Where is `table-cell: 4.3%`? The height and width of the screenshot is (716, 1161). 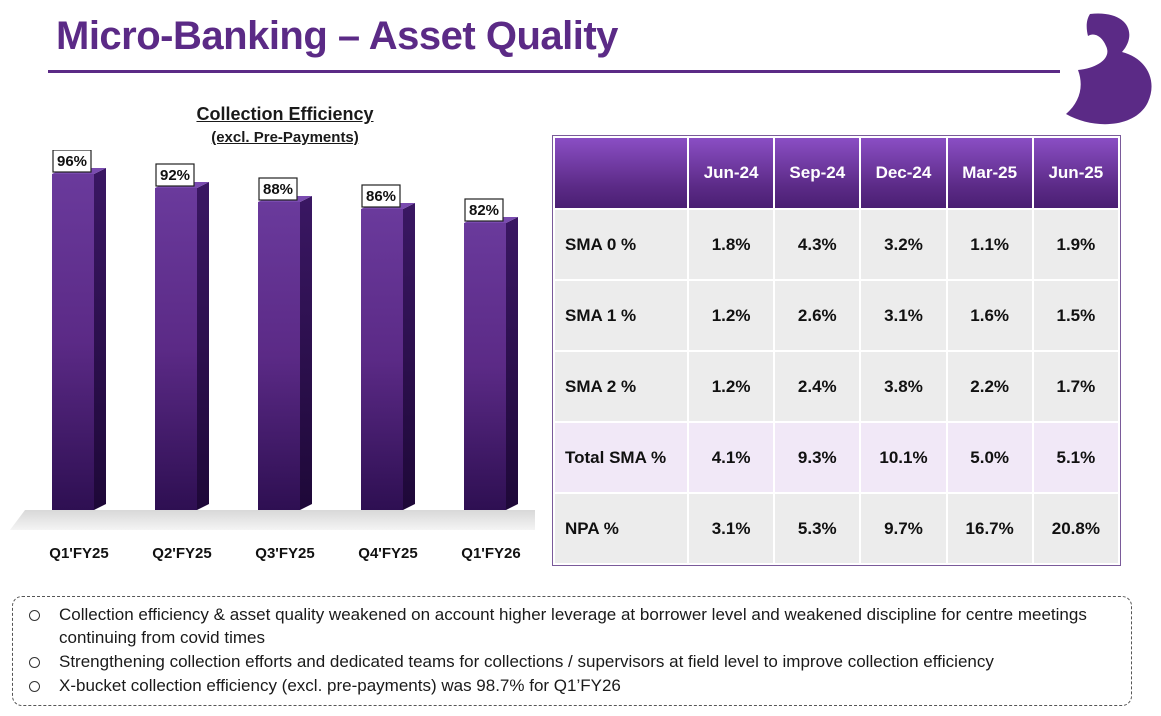
table-cell: 4.3% is located at coordinates (817, 244).